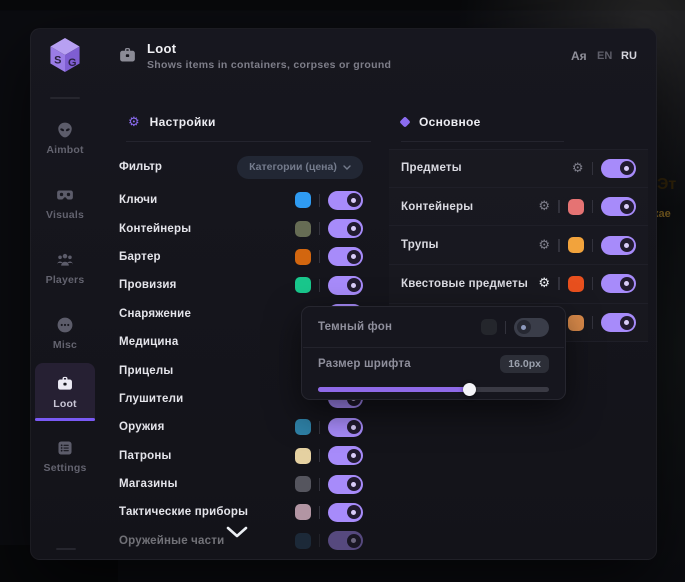 The height and width of the screenshot is (582, 685). I want to click on filter-item-row: Контейнеры, so click(241, 228).